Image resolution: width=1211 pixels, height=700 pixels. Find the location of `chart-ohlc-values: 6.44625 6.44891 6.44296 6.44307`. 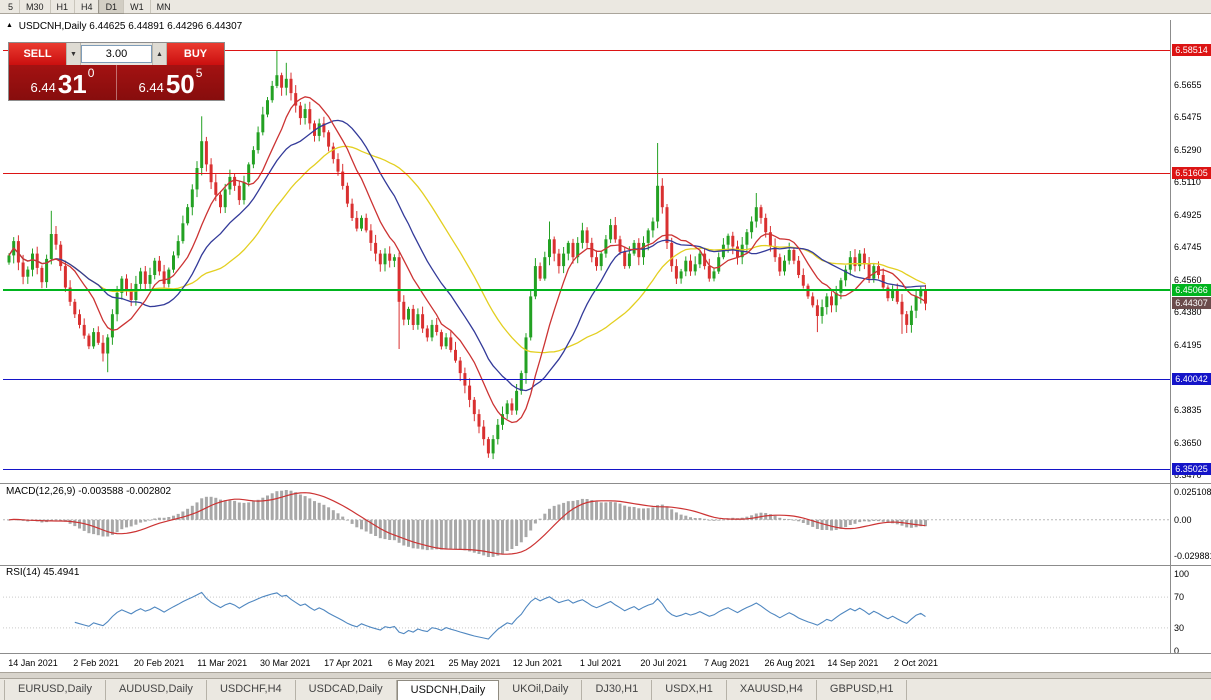

chart-ohlc-values: 6.44625 6.44891 6.44296 6.44307 is located at coordinates (166, 26).